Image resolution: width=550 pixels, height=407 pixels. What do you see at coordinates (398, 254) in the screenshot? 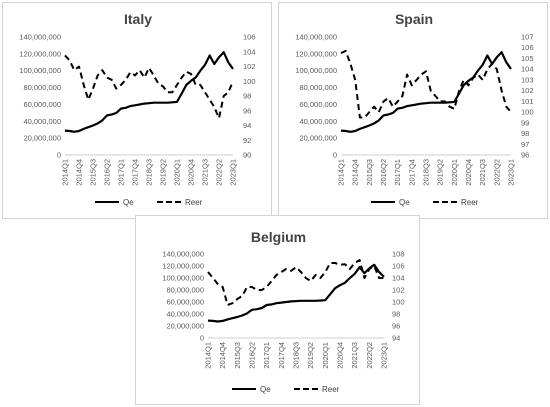
I see `y-right-tick-label: 108` at bounding box center [398, 254].